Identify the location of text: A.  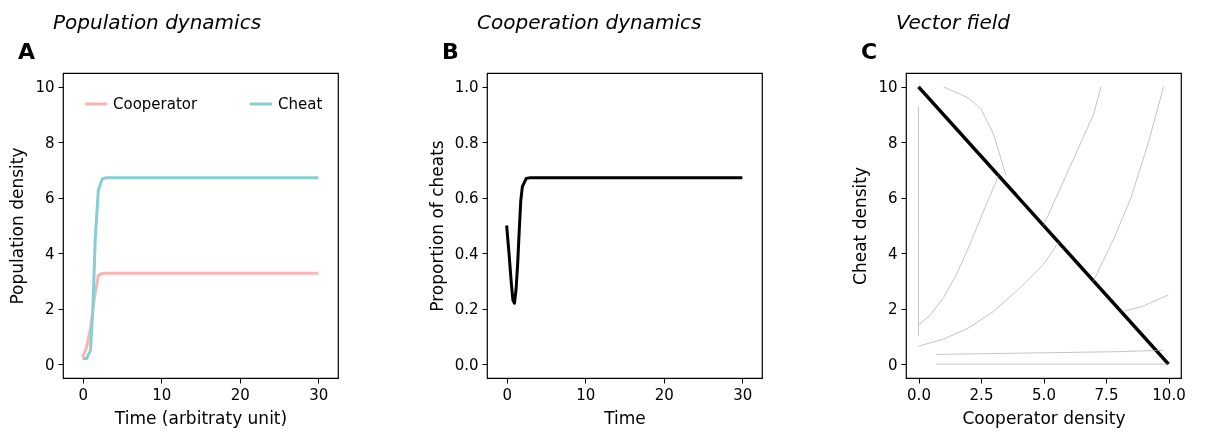
(27, 51).